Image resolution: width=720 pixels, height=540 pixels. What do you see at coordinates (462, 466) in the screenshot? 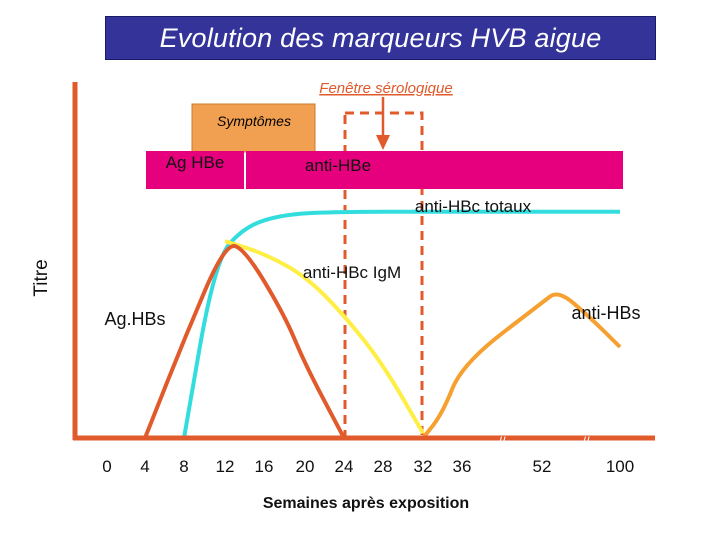
I see `x-tick-label: 36` at bounding box center [462, 466].